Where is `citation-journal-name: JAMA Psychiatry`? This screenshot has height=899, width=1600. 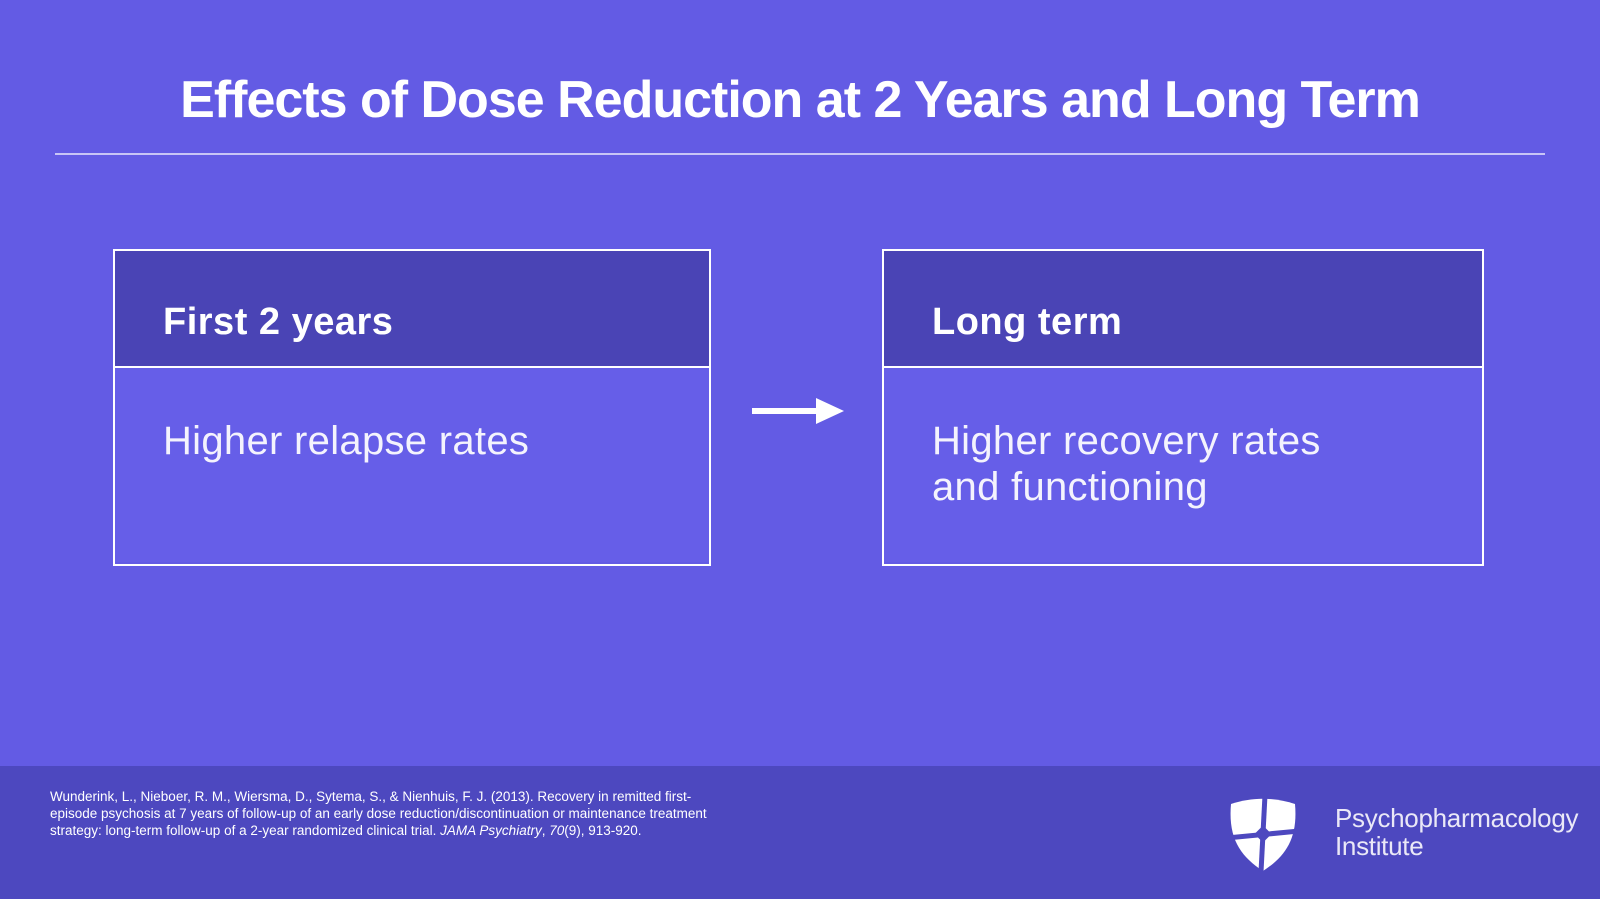 citation-journal-name: JAMA Psychiatry is located at coordinates (491, 830).